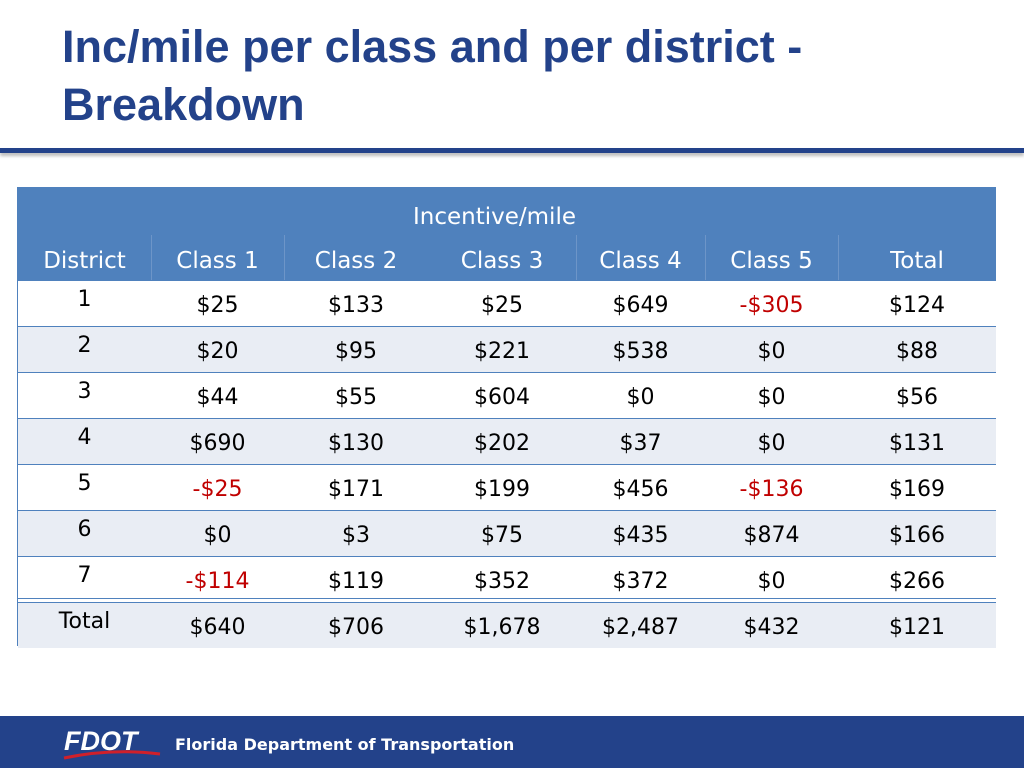 This screenshot has height=768, width=1024. Describe the element at coordinates (502, 443) in the screenshot. I see `table-cell: $202` at that location.